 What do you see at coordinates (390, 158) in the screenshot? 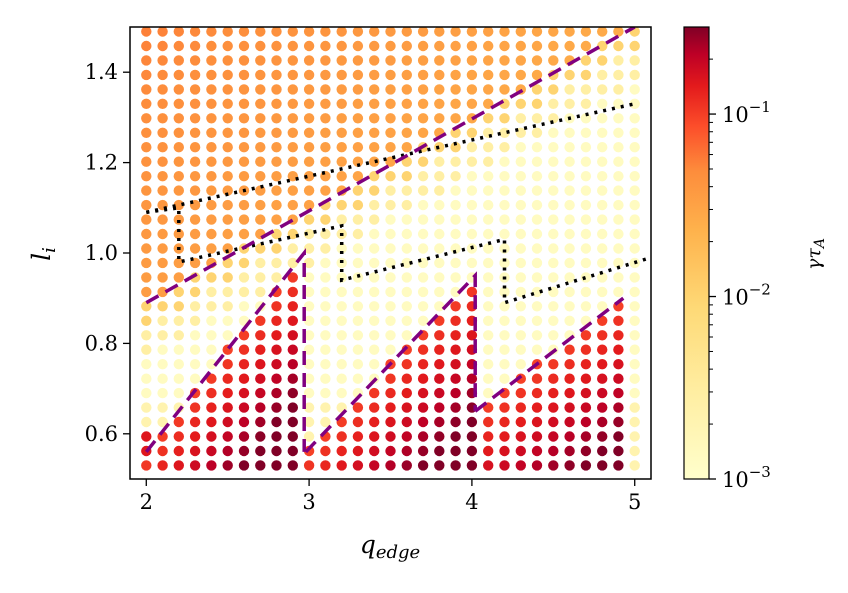
I see `dotted-upper-boundary` at bounding box center [390, 158].